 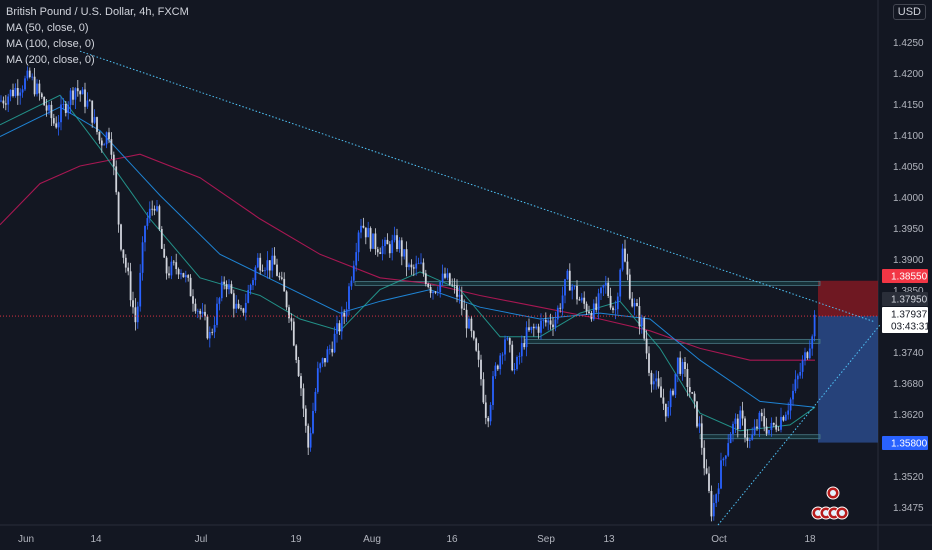 I want to click on x-tick-label: Oct, so click(x=719, y=539).